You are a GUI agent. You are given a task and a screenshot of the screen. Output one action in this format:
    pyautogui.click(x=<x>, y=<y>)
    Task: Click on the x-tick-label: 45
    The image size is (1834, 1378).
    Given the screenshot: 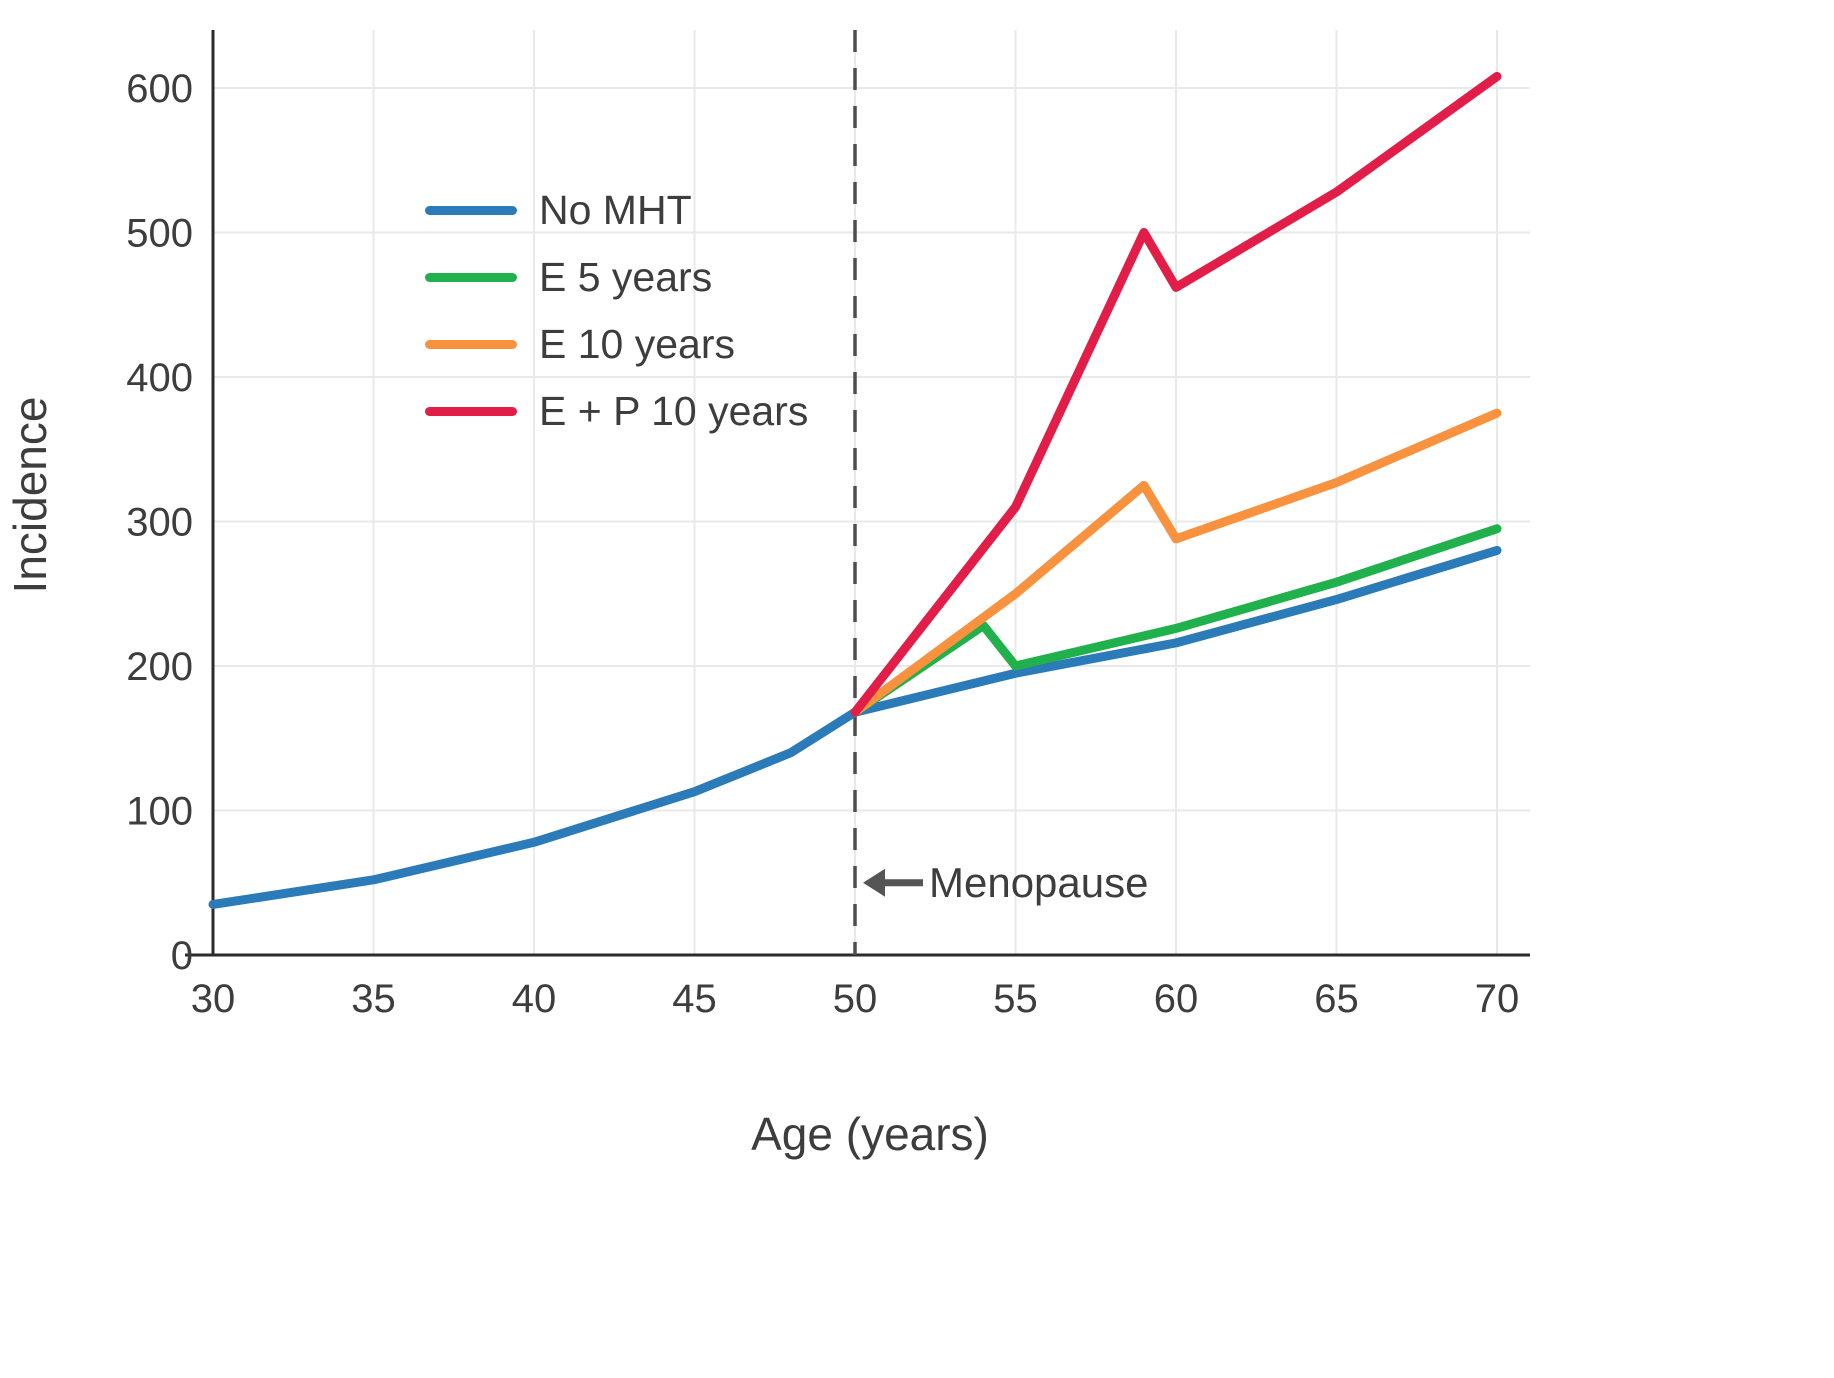 What is the action you would take?
    pyautogui.click(x=694, y=999)
    